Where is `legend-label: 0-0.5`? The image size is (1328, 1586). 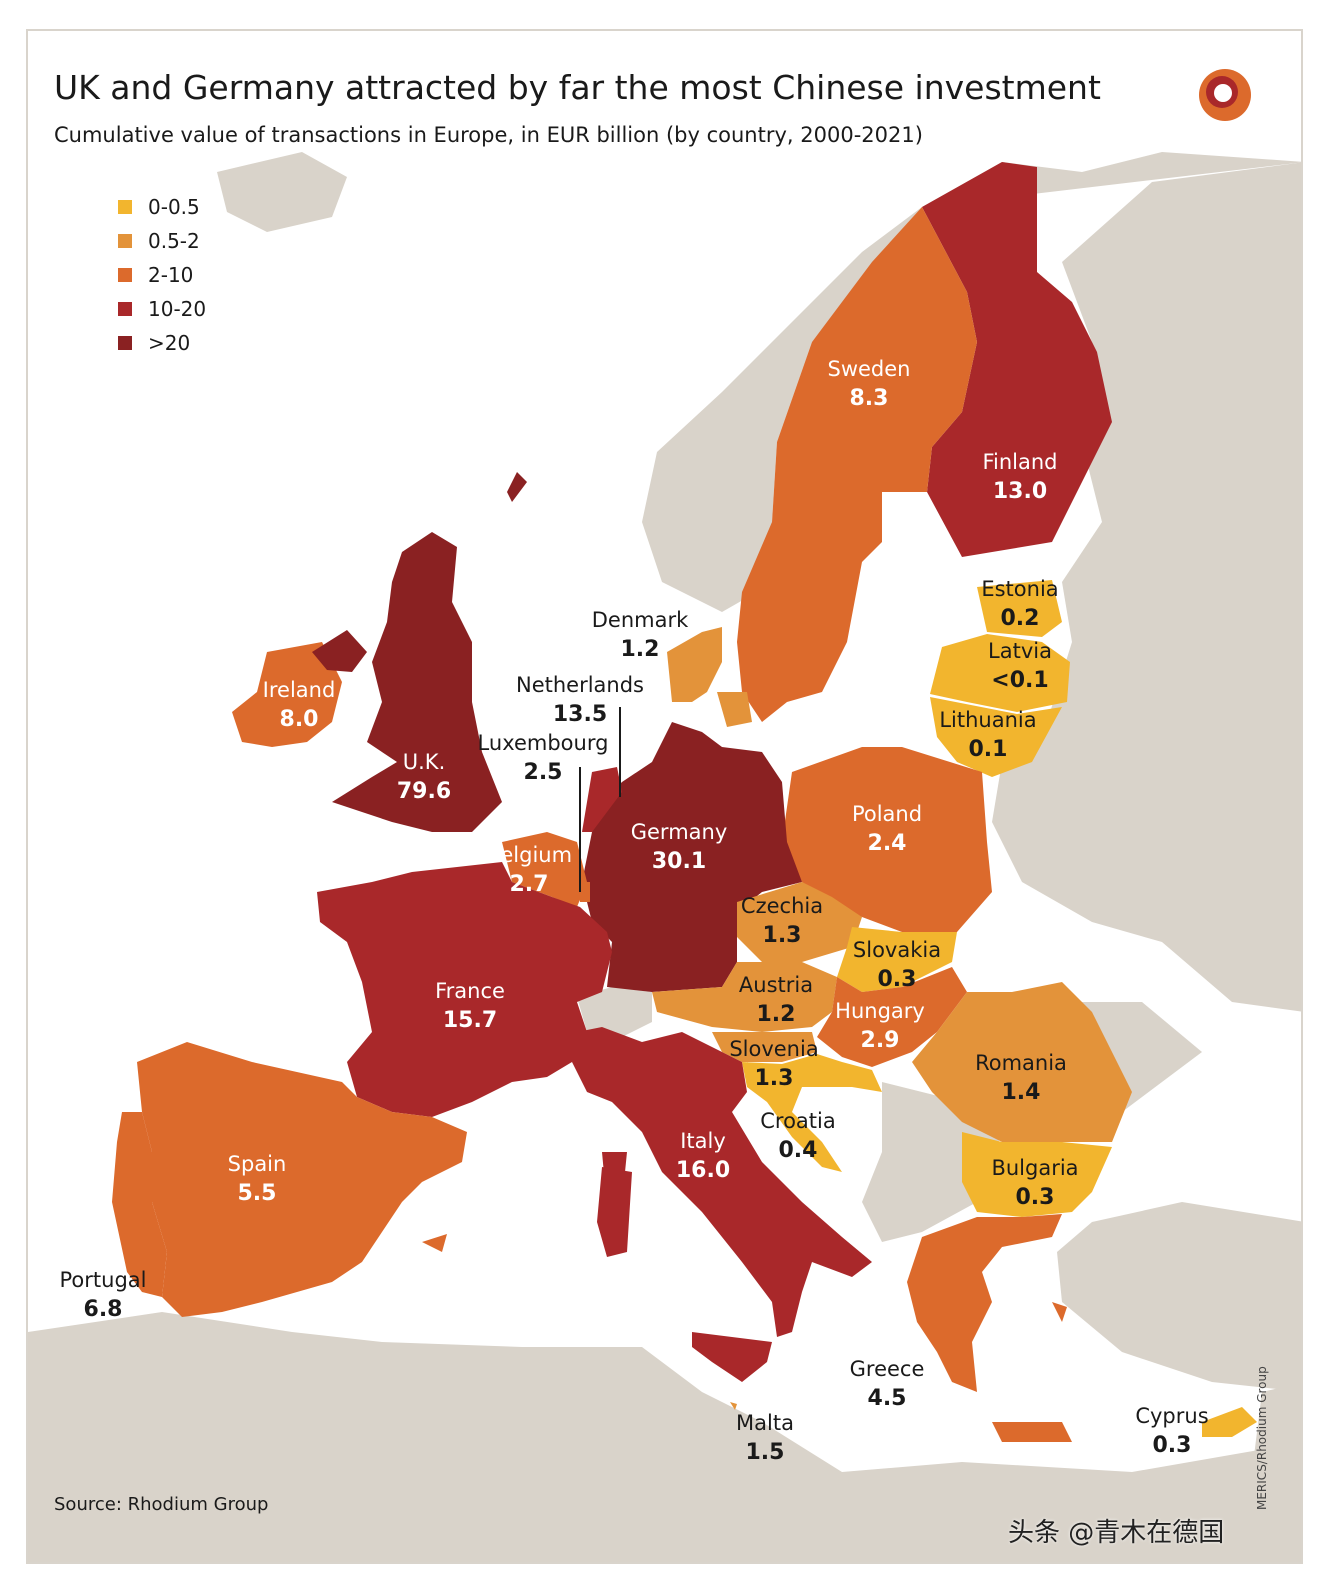
legend-label: 0-0.5 is located at coordinates (174, 207).